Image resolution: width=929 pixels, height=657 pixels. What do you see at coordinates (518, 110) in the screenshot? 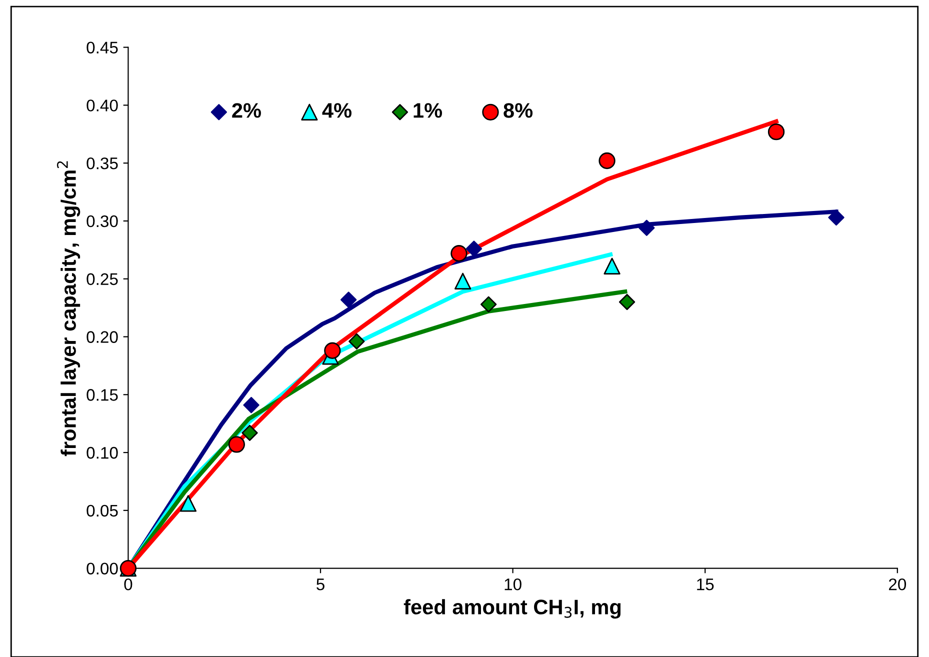
I see `legend-label: 8%` at bounding box center [518, 110].